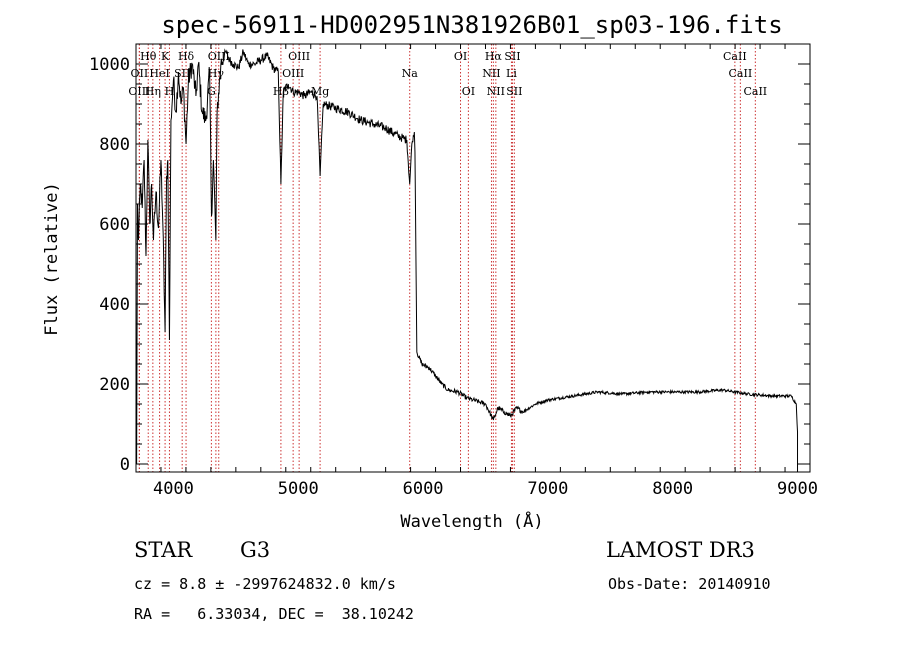  Describe the element at coordinates (114, 225) in the screenshot. I see `y-tick-label: 600` at that location.